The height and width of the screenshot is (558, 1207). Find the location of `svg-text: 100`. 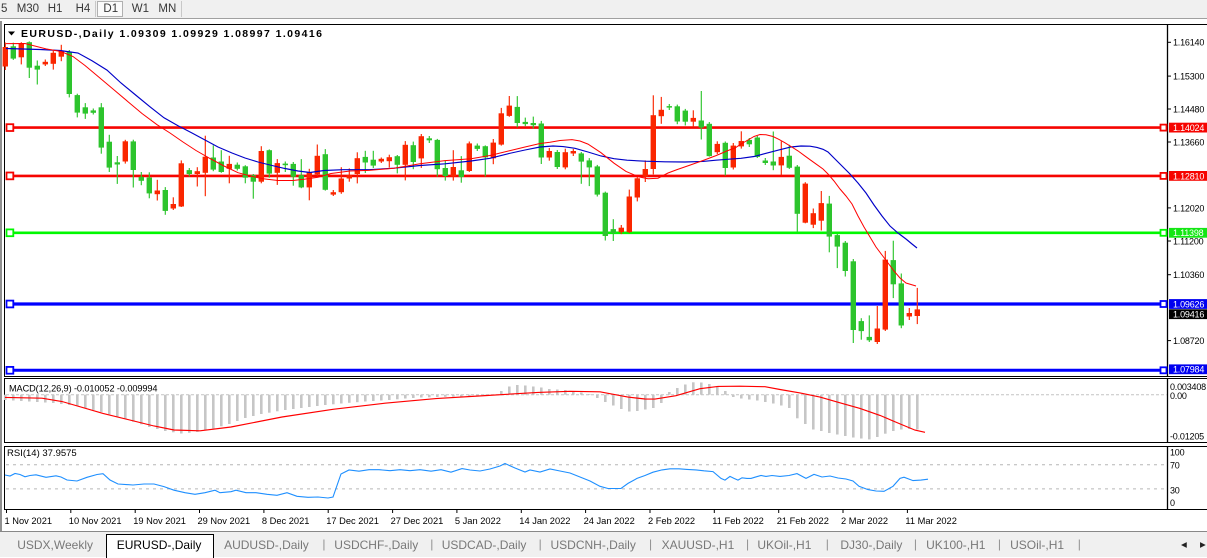

svg-text: 100 is located at coordinates (1177, 452).